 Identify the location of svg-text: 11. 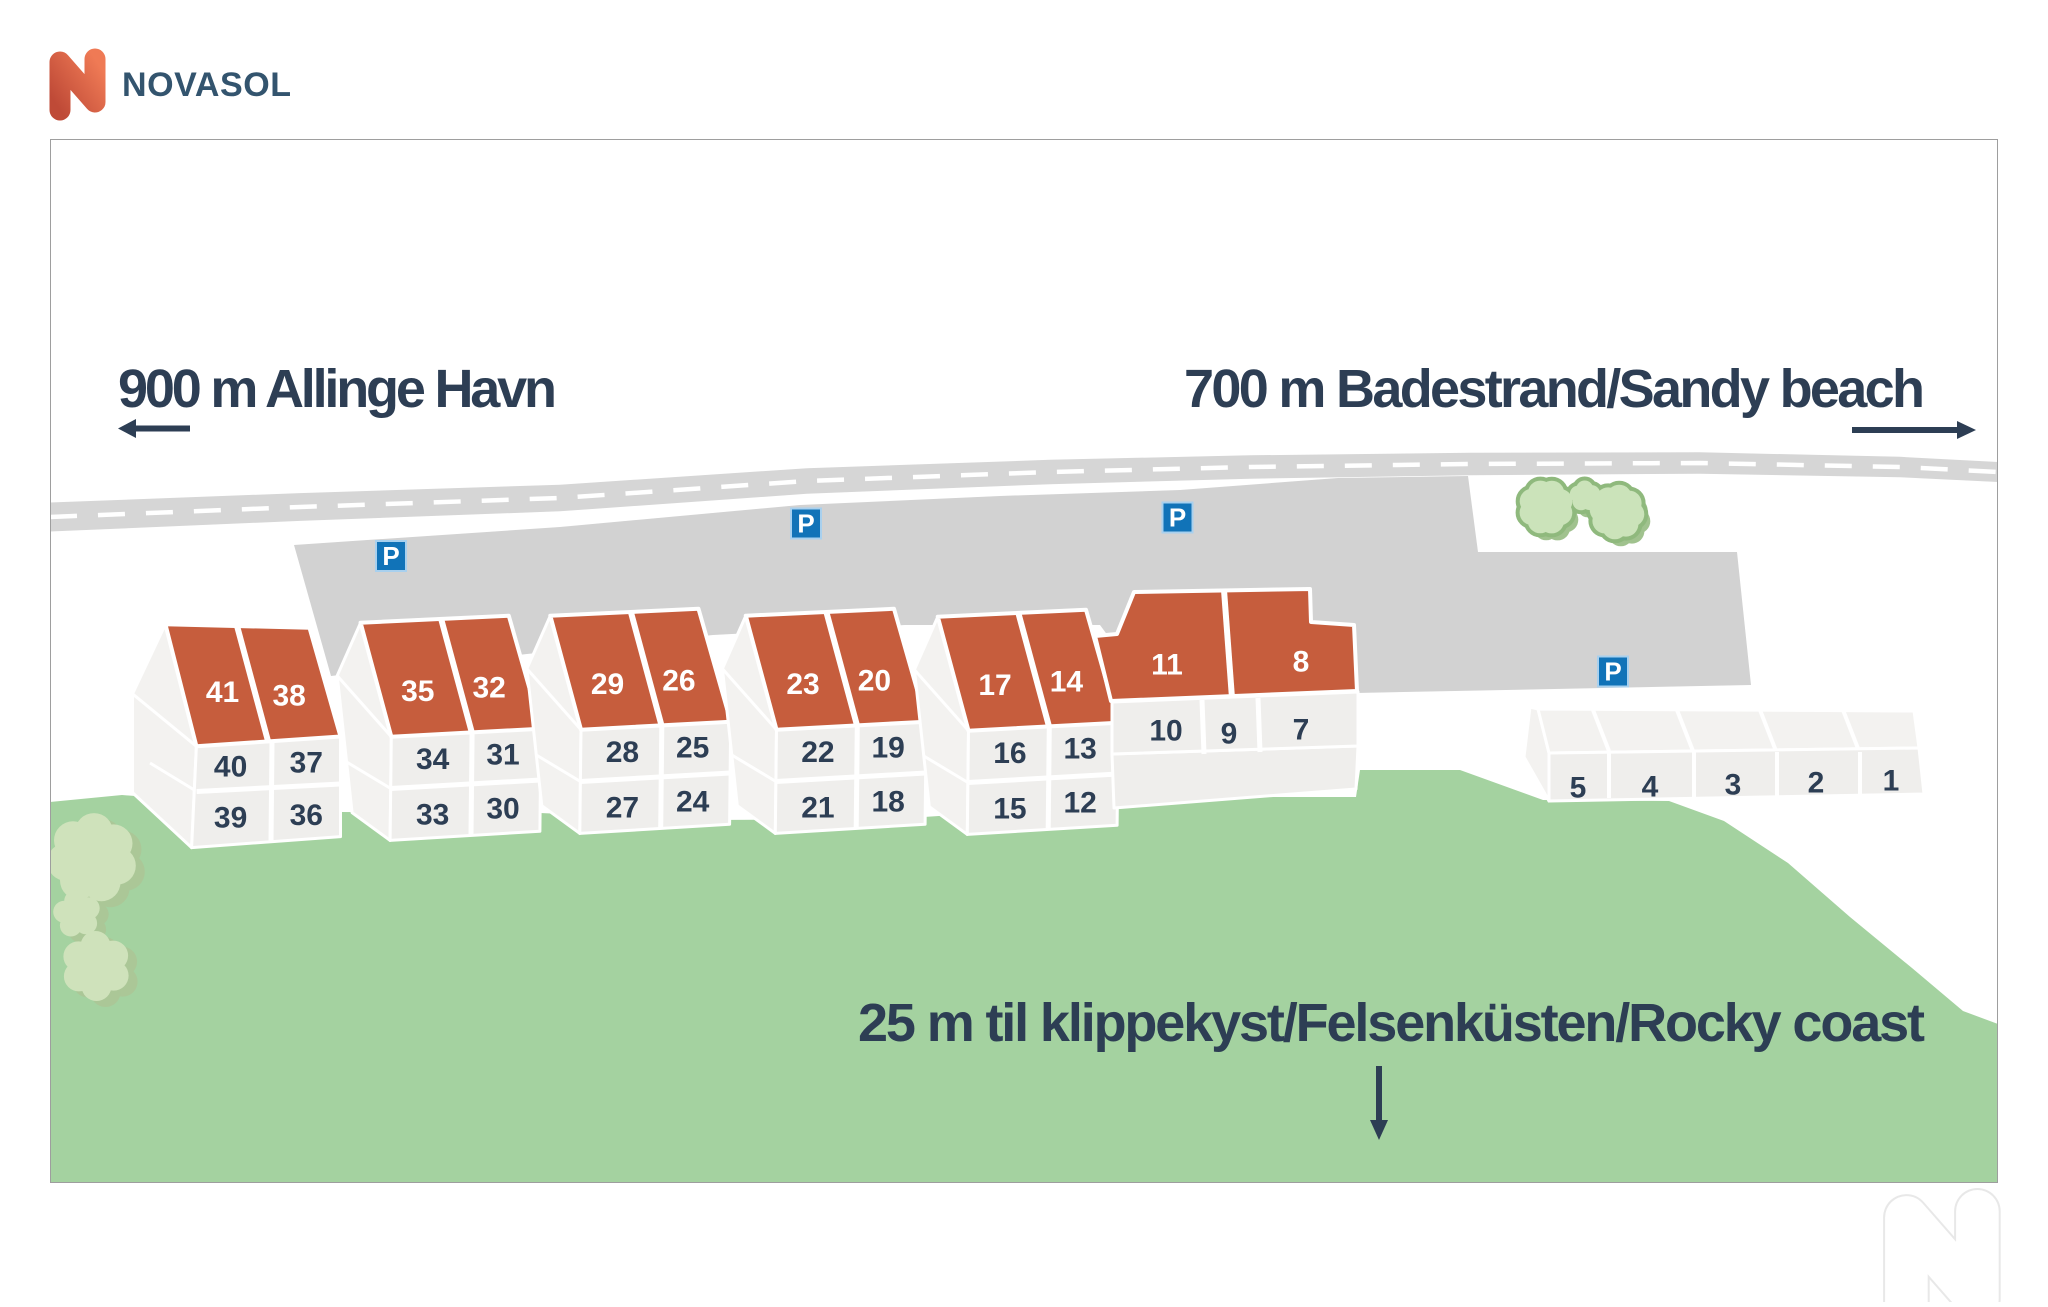
(1167, 665).